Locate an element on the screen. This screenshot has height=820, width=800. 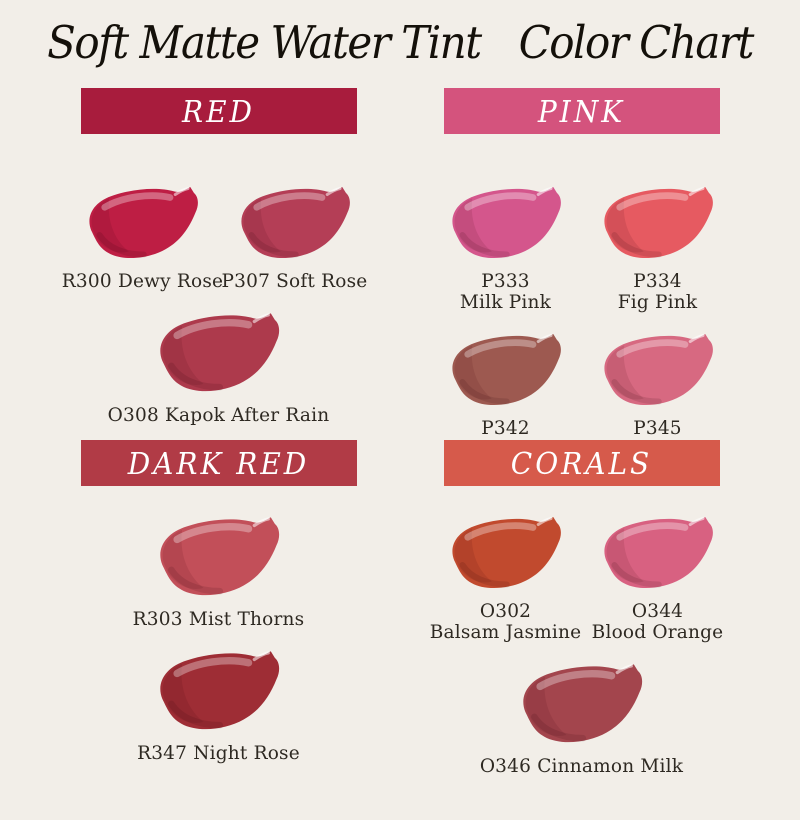
swatch-item-r303: R303 Mist Thorns is located at coordinates (219, 572).